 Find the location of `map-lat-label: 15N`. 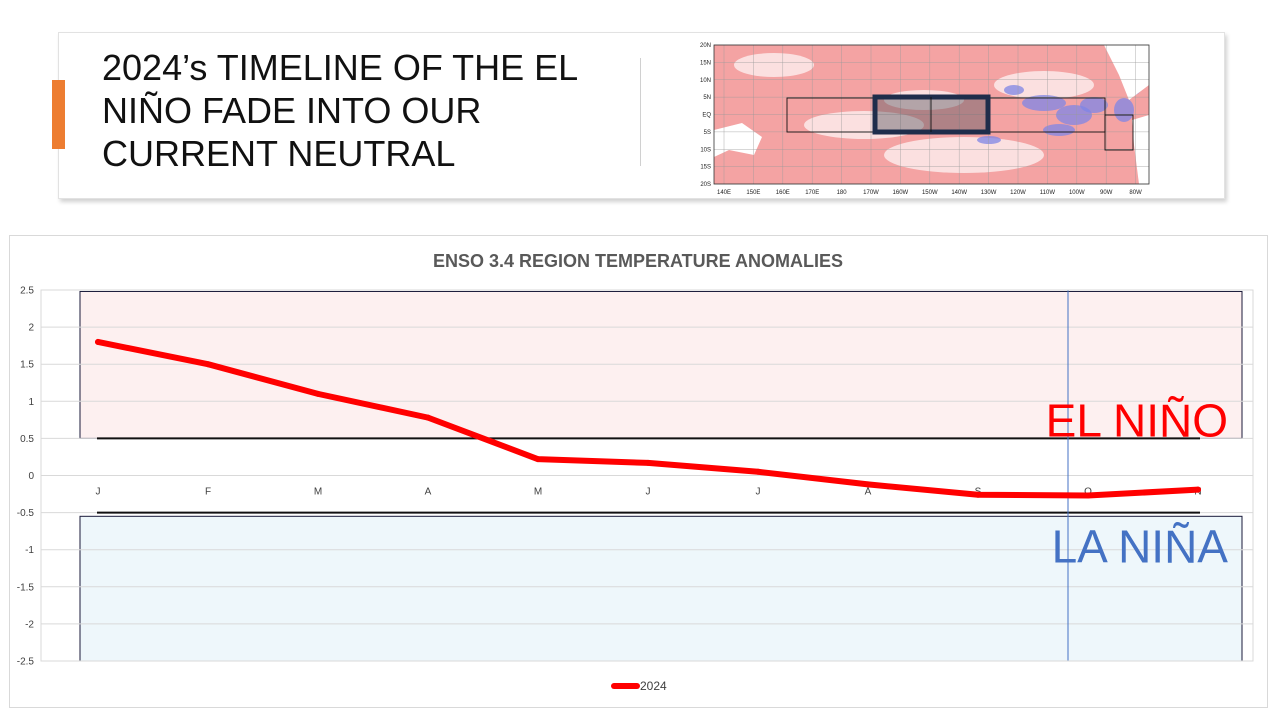

map-lat-label: 15N is located at coordinates (705, 63).